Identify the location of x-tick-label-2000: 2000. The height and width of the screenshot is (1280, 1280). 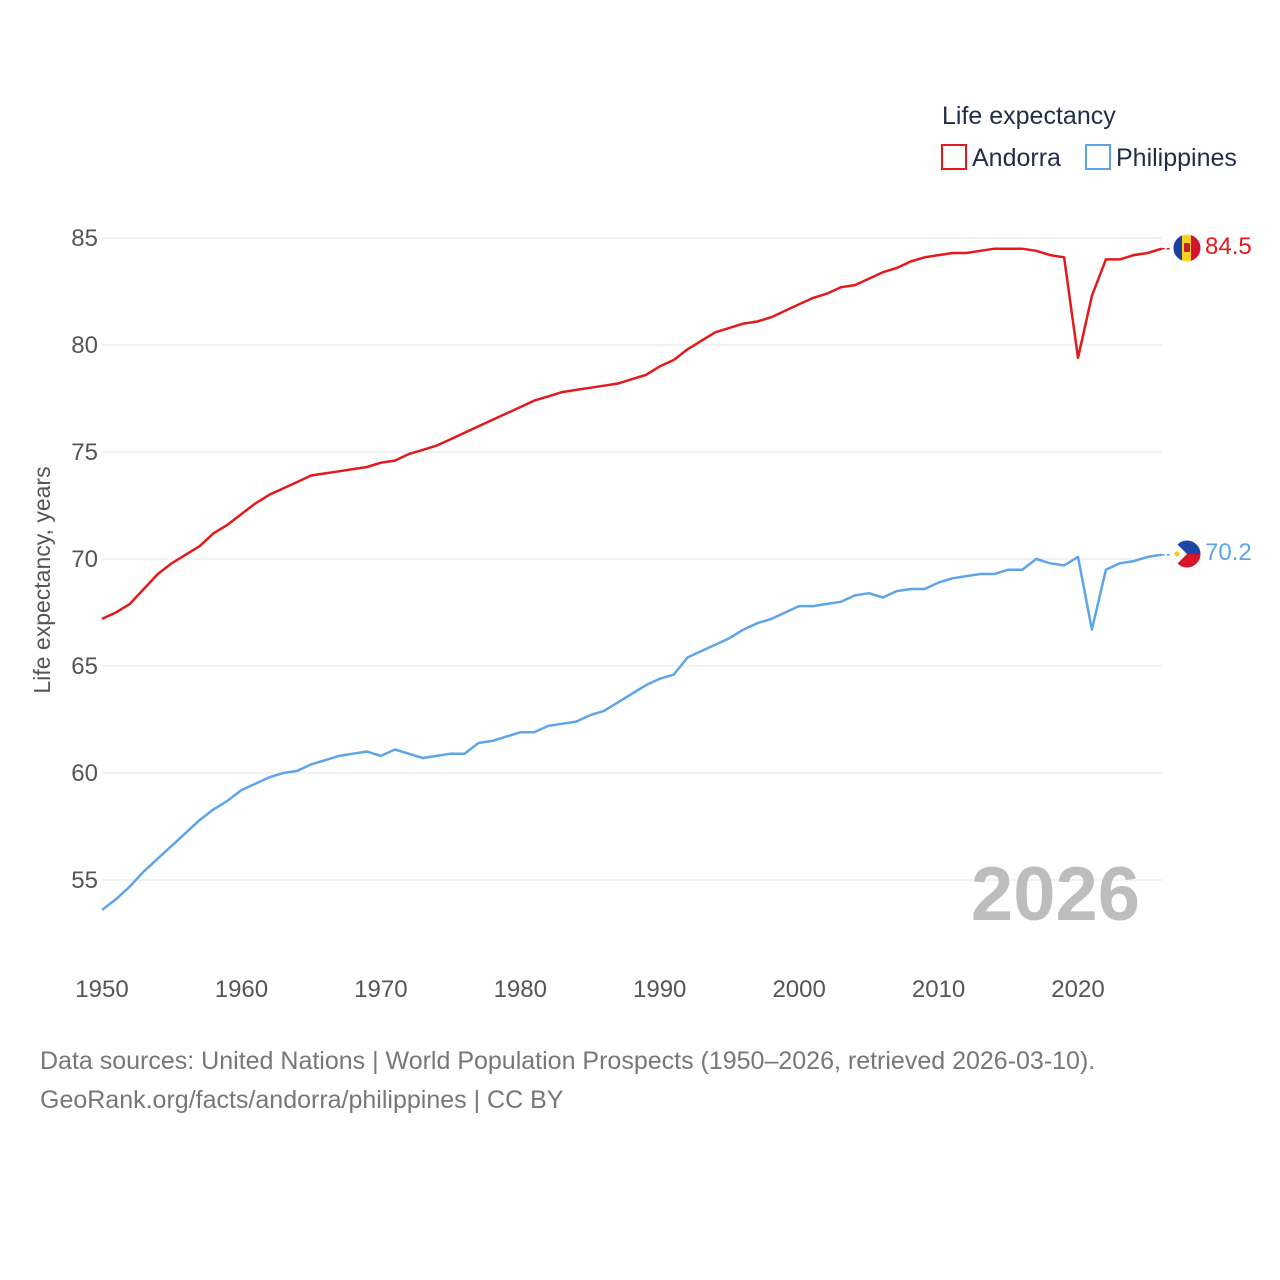
(798, 989).